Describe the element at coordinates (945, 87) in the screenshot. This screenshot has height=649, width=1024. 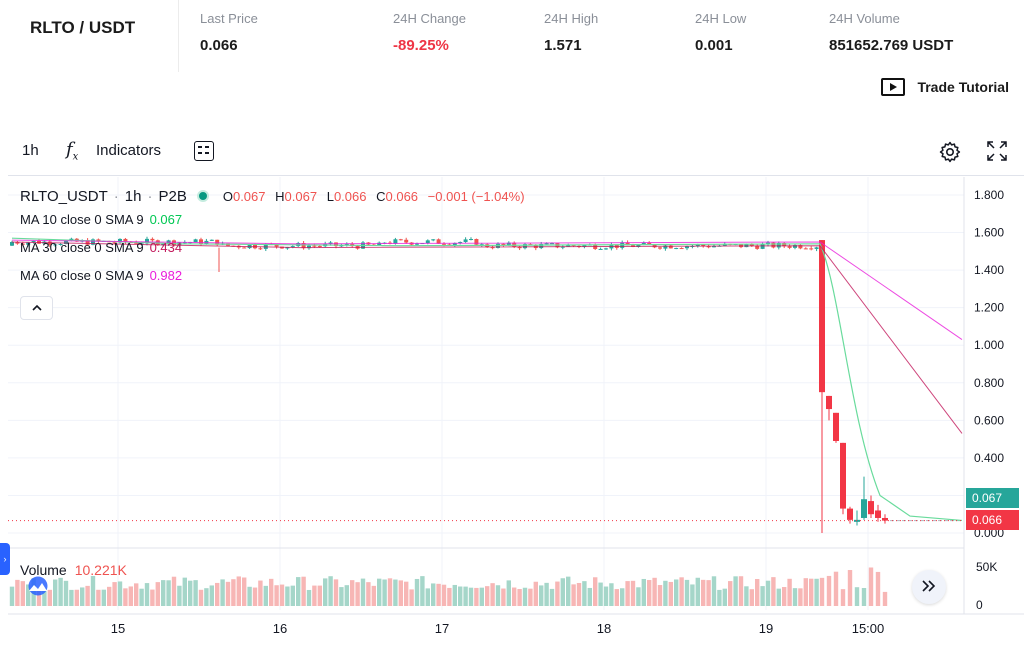
I see `trade-tutorial-link: Trade Tutorial` at that location.